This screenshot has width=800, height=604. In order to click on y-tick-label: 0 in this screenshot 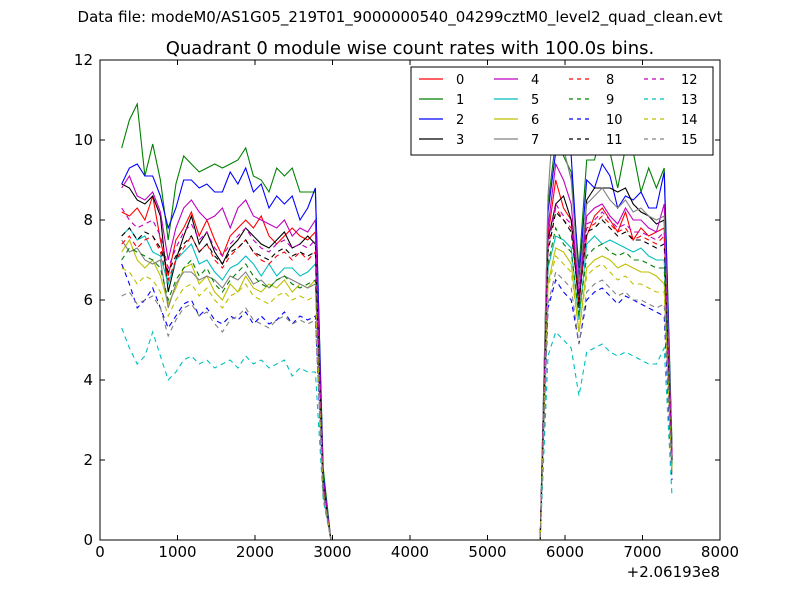, I will do `click(88, 540)`.